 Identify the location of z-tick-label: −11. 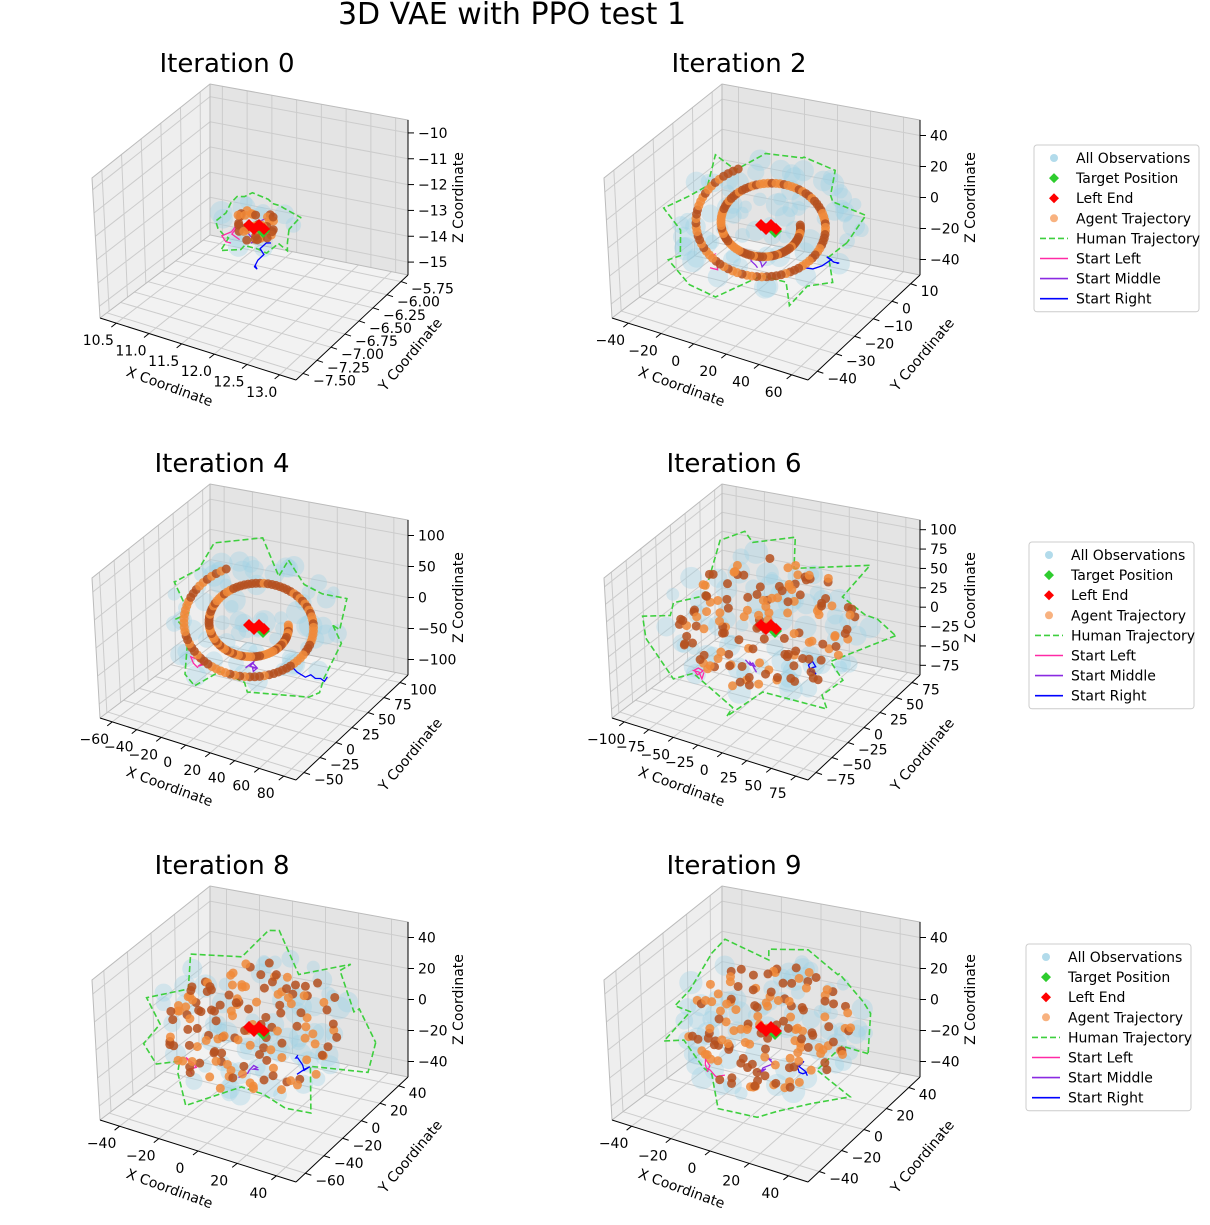
(433, 160).